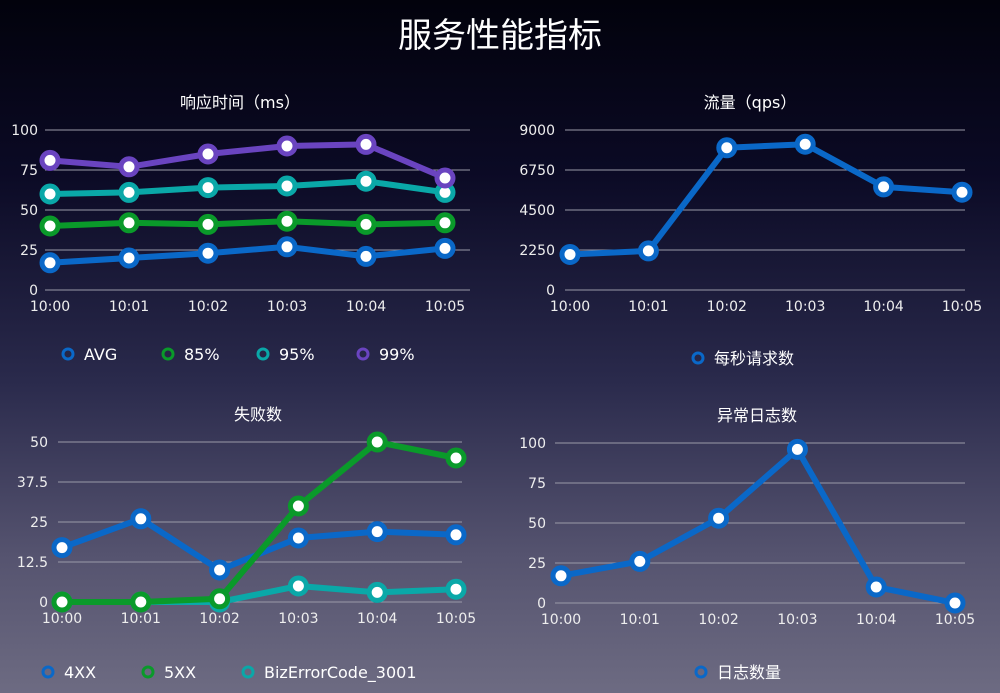 The height and width of the screenshot is (693, 1000). What do you see at coordinates (297, 354) in the screenshot?
I see `legend-label: 95%` at bounding box center [297, 354].